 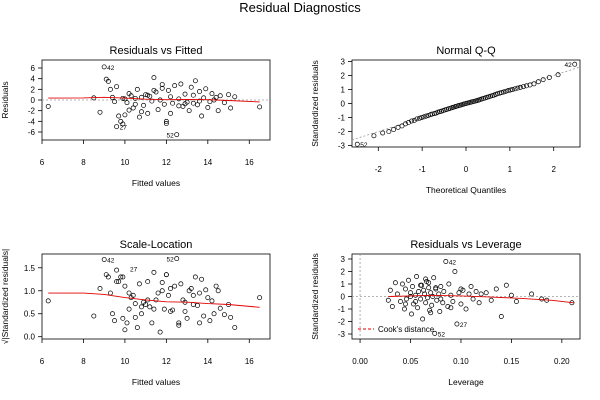 I want to click on residuals-vs-leverage-xtick-label: 0.15, so click(x=512, y=361).